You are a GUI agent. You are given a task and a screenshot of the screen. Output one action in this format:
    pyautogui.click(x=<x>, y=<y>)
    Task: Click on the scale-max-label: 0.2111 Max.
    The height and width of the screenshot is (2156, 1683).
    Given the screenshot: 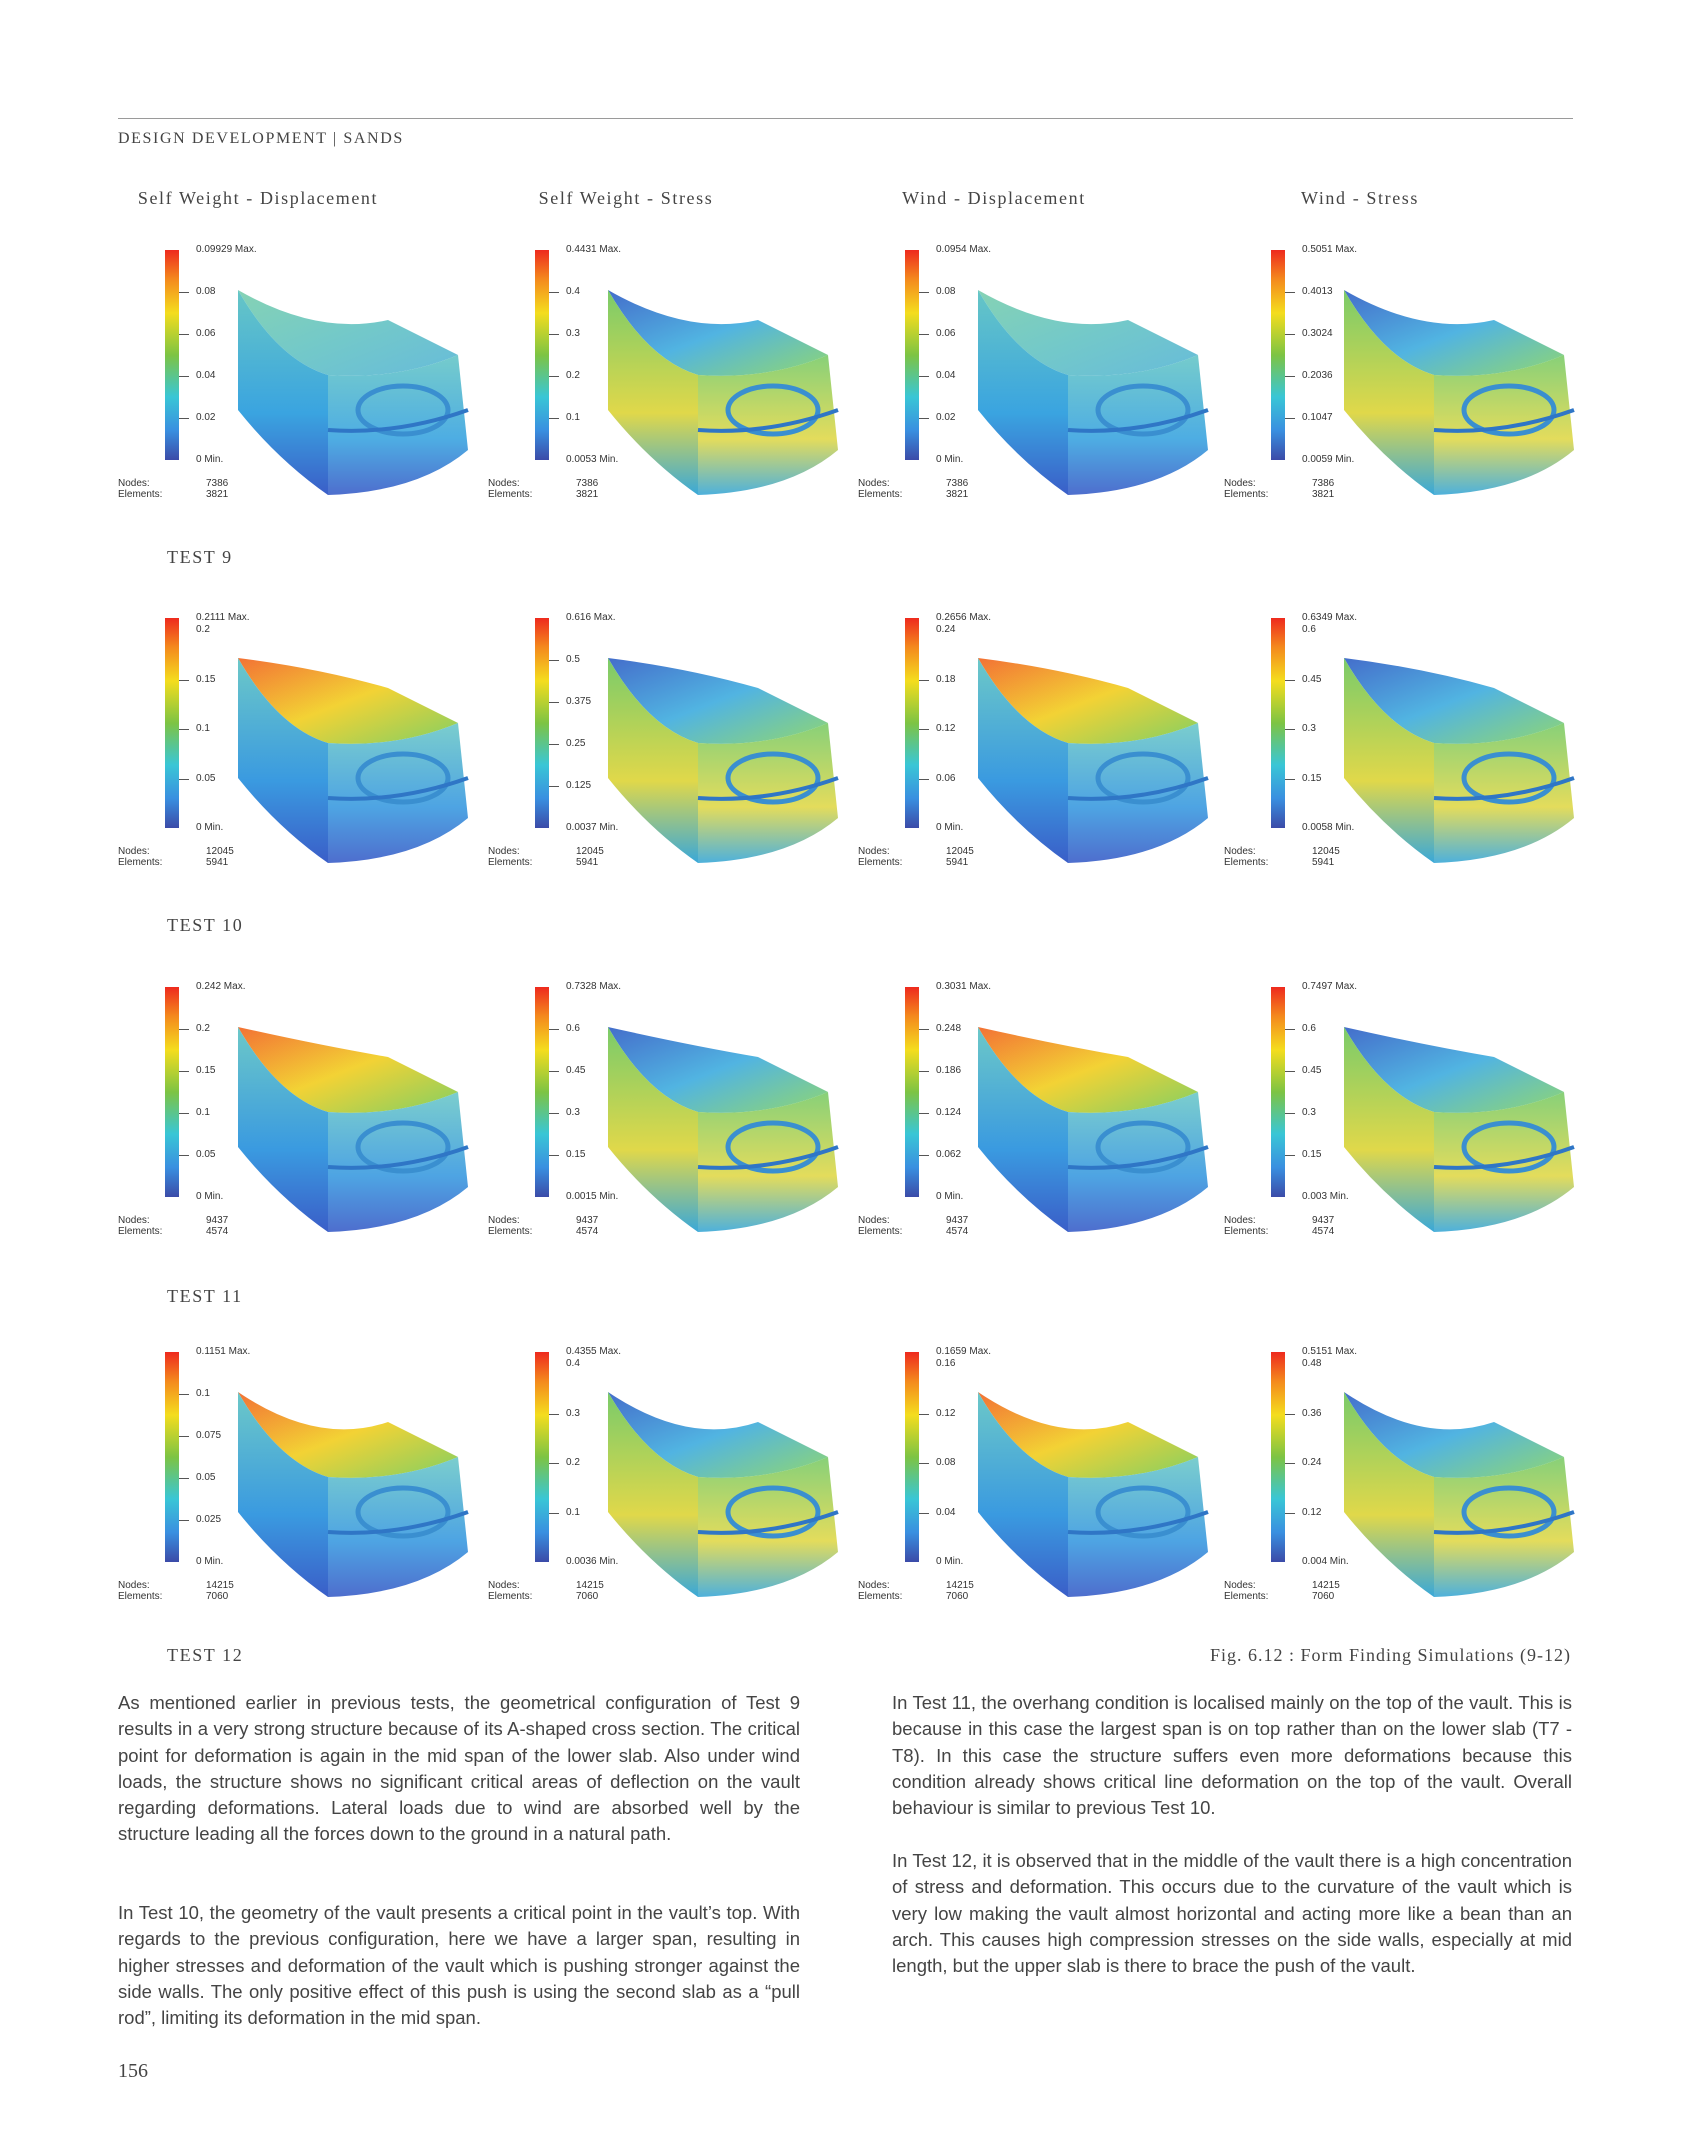 What is the action you would take?
    pyautogui.click(x=223, y=617)
    